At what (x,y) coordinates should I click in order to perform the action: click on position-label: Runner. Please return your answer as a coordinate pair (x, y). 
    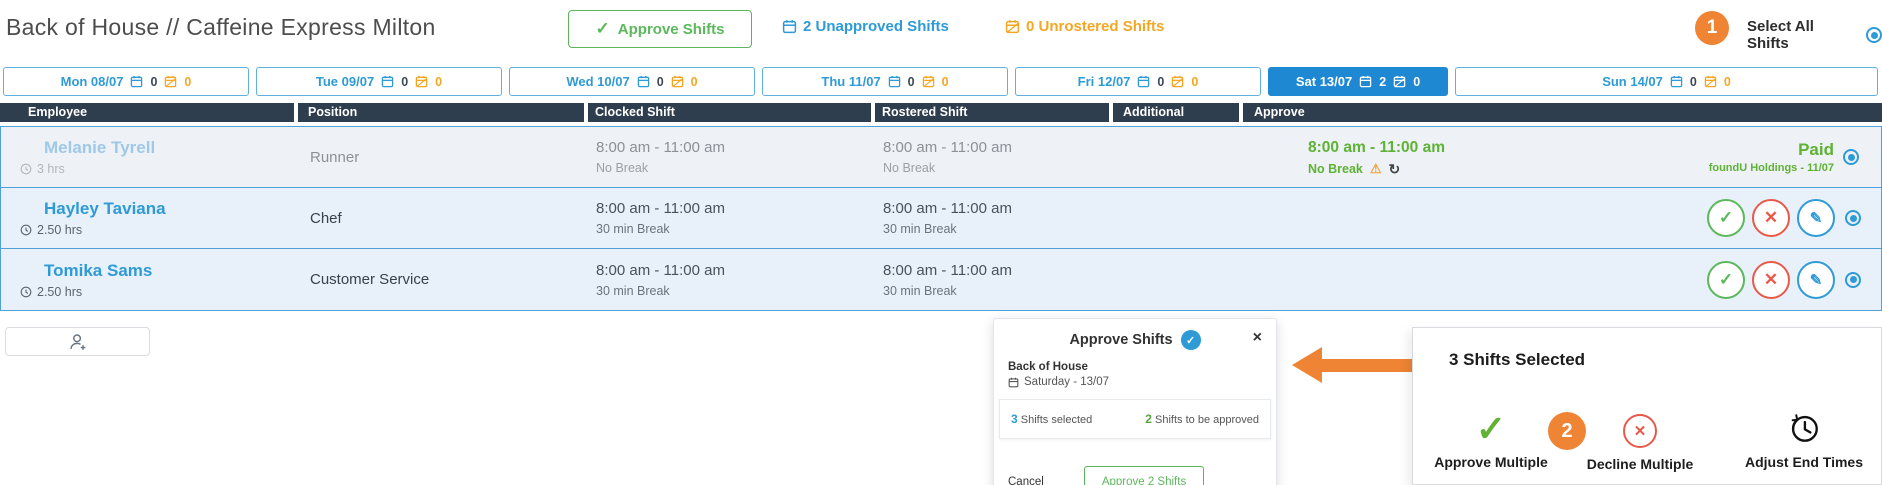
    Looking at the image, I should click on (335, 157).